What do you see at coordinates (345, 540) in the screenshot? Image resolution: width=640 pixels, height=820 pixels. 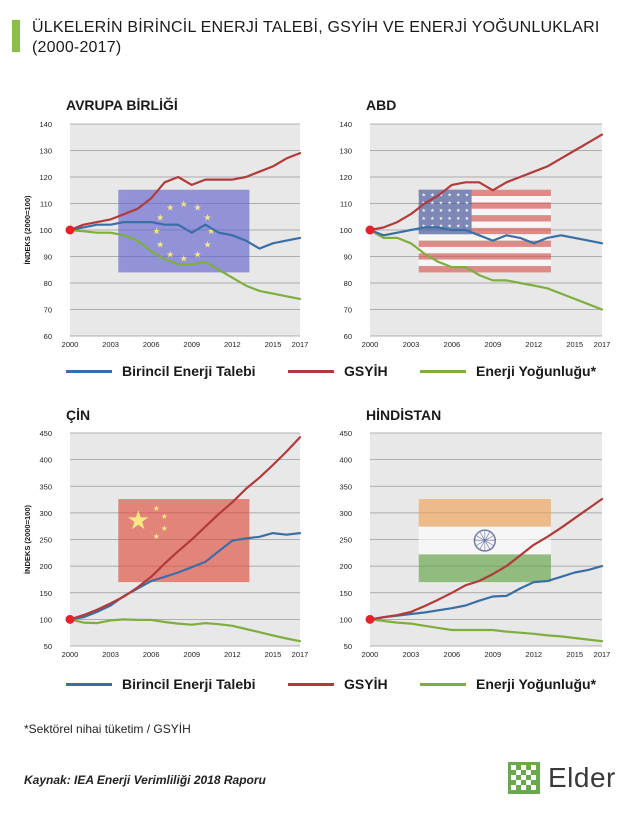 I see `y-tick-label: 250` at bounding box center [345, 540].